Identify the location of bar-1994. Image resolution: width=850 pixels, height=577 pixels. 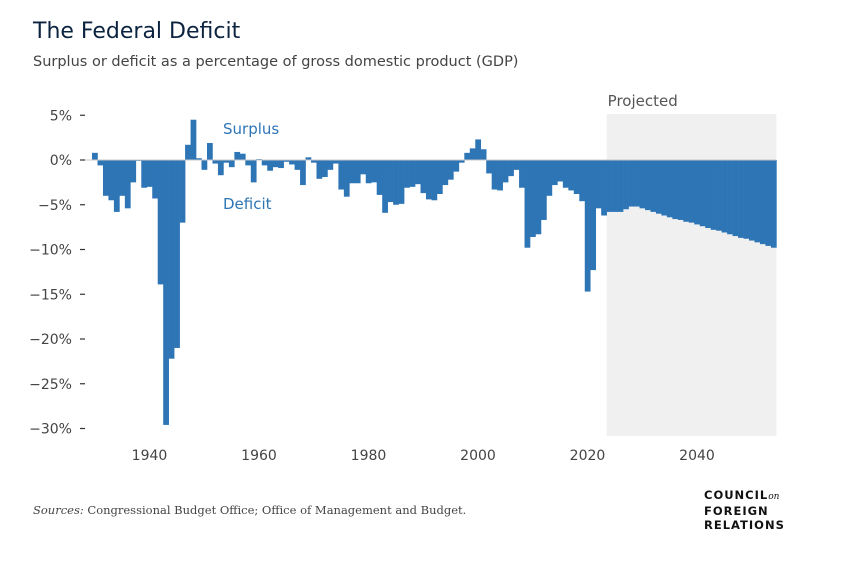
(445, 173).